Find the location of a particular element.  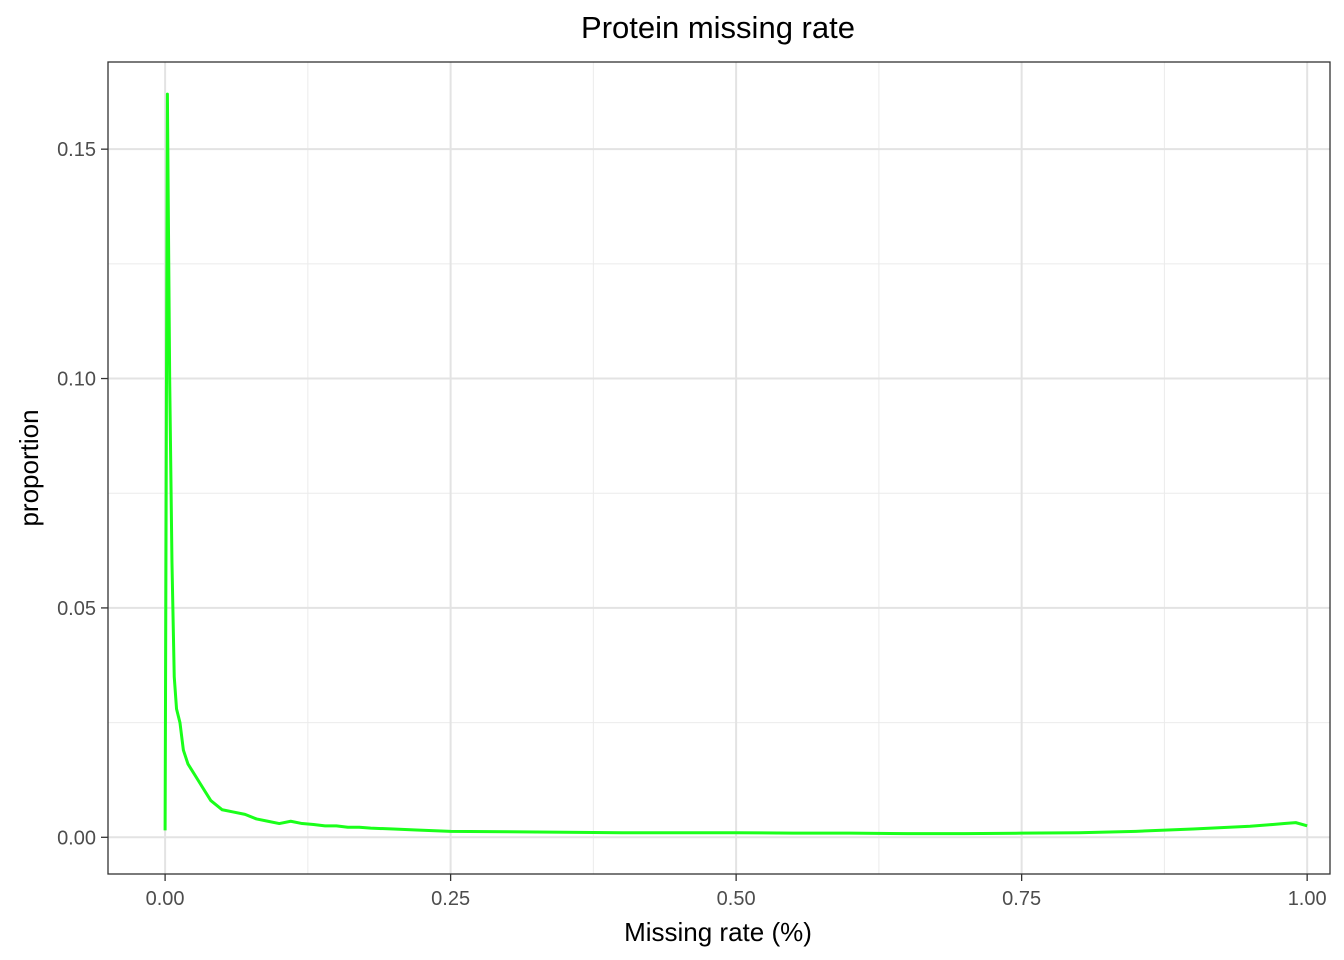

y-axis-ticks: 0.00 0.05 0.10 0.15 is located at coordinates (82, 494).